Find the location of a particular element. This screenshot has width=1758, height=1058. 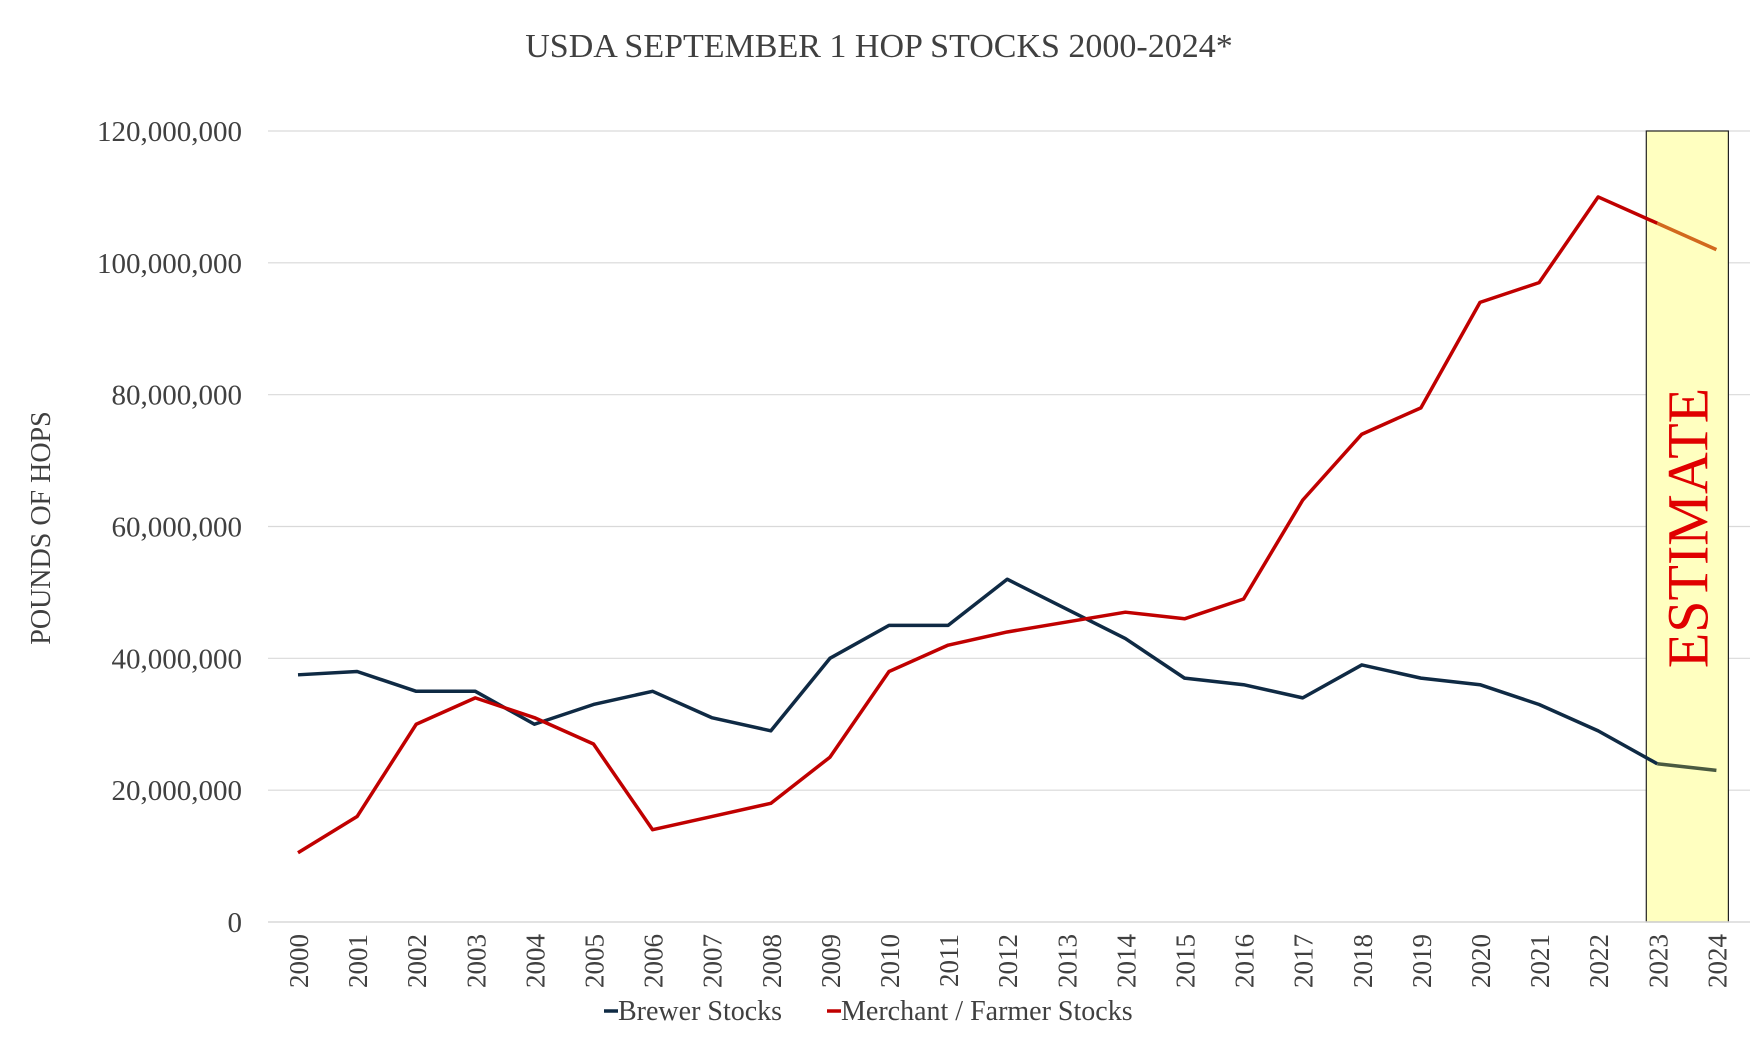

estimate-band: ESTIMATE is located at coordinates (1687, 526).